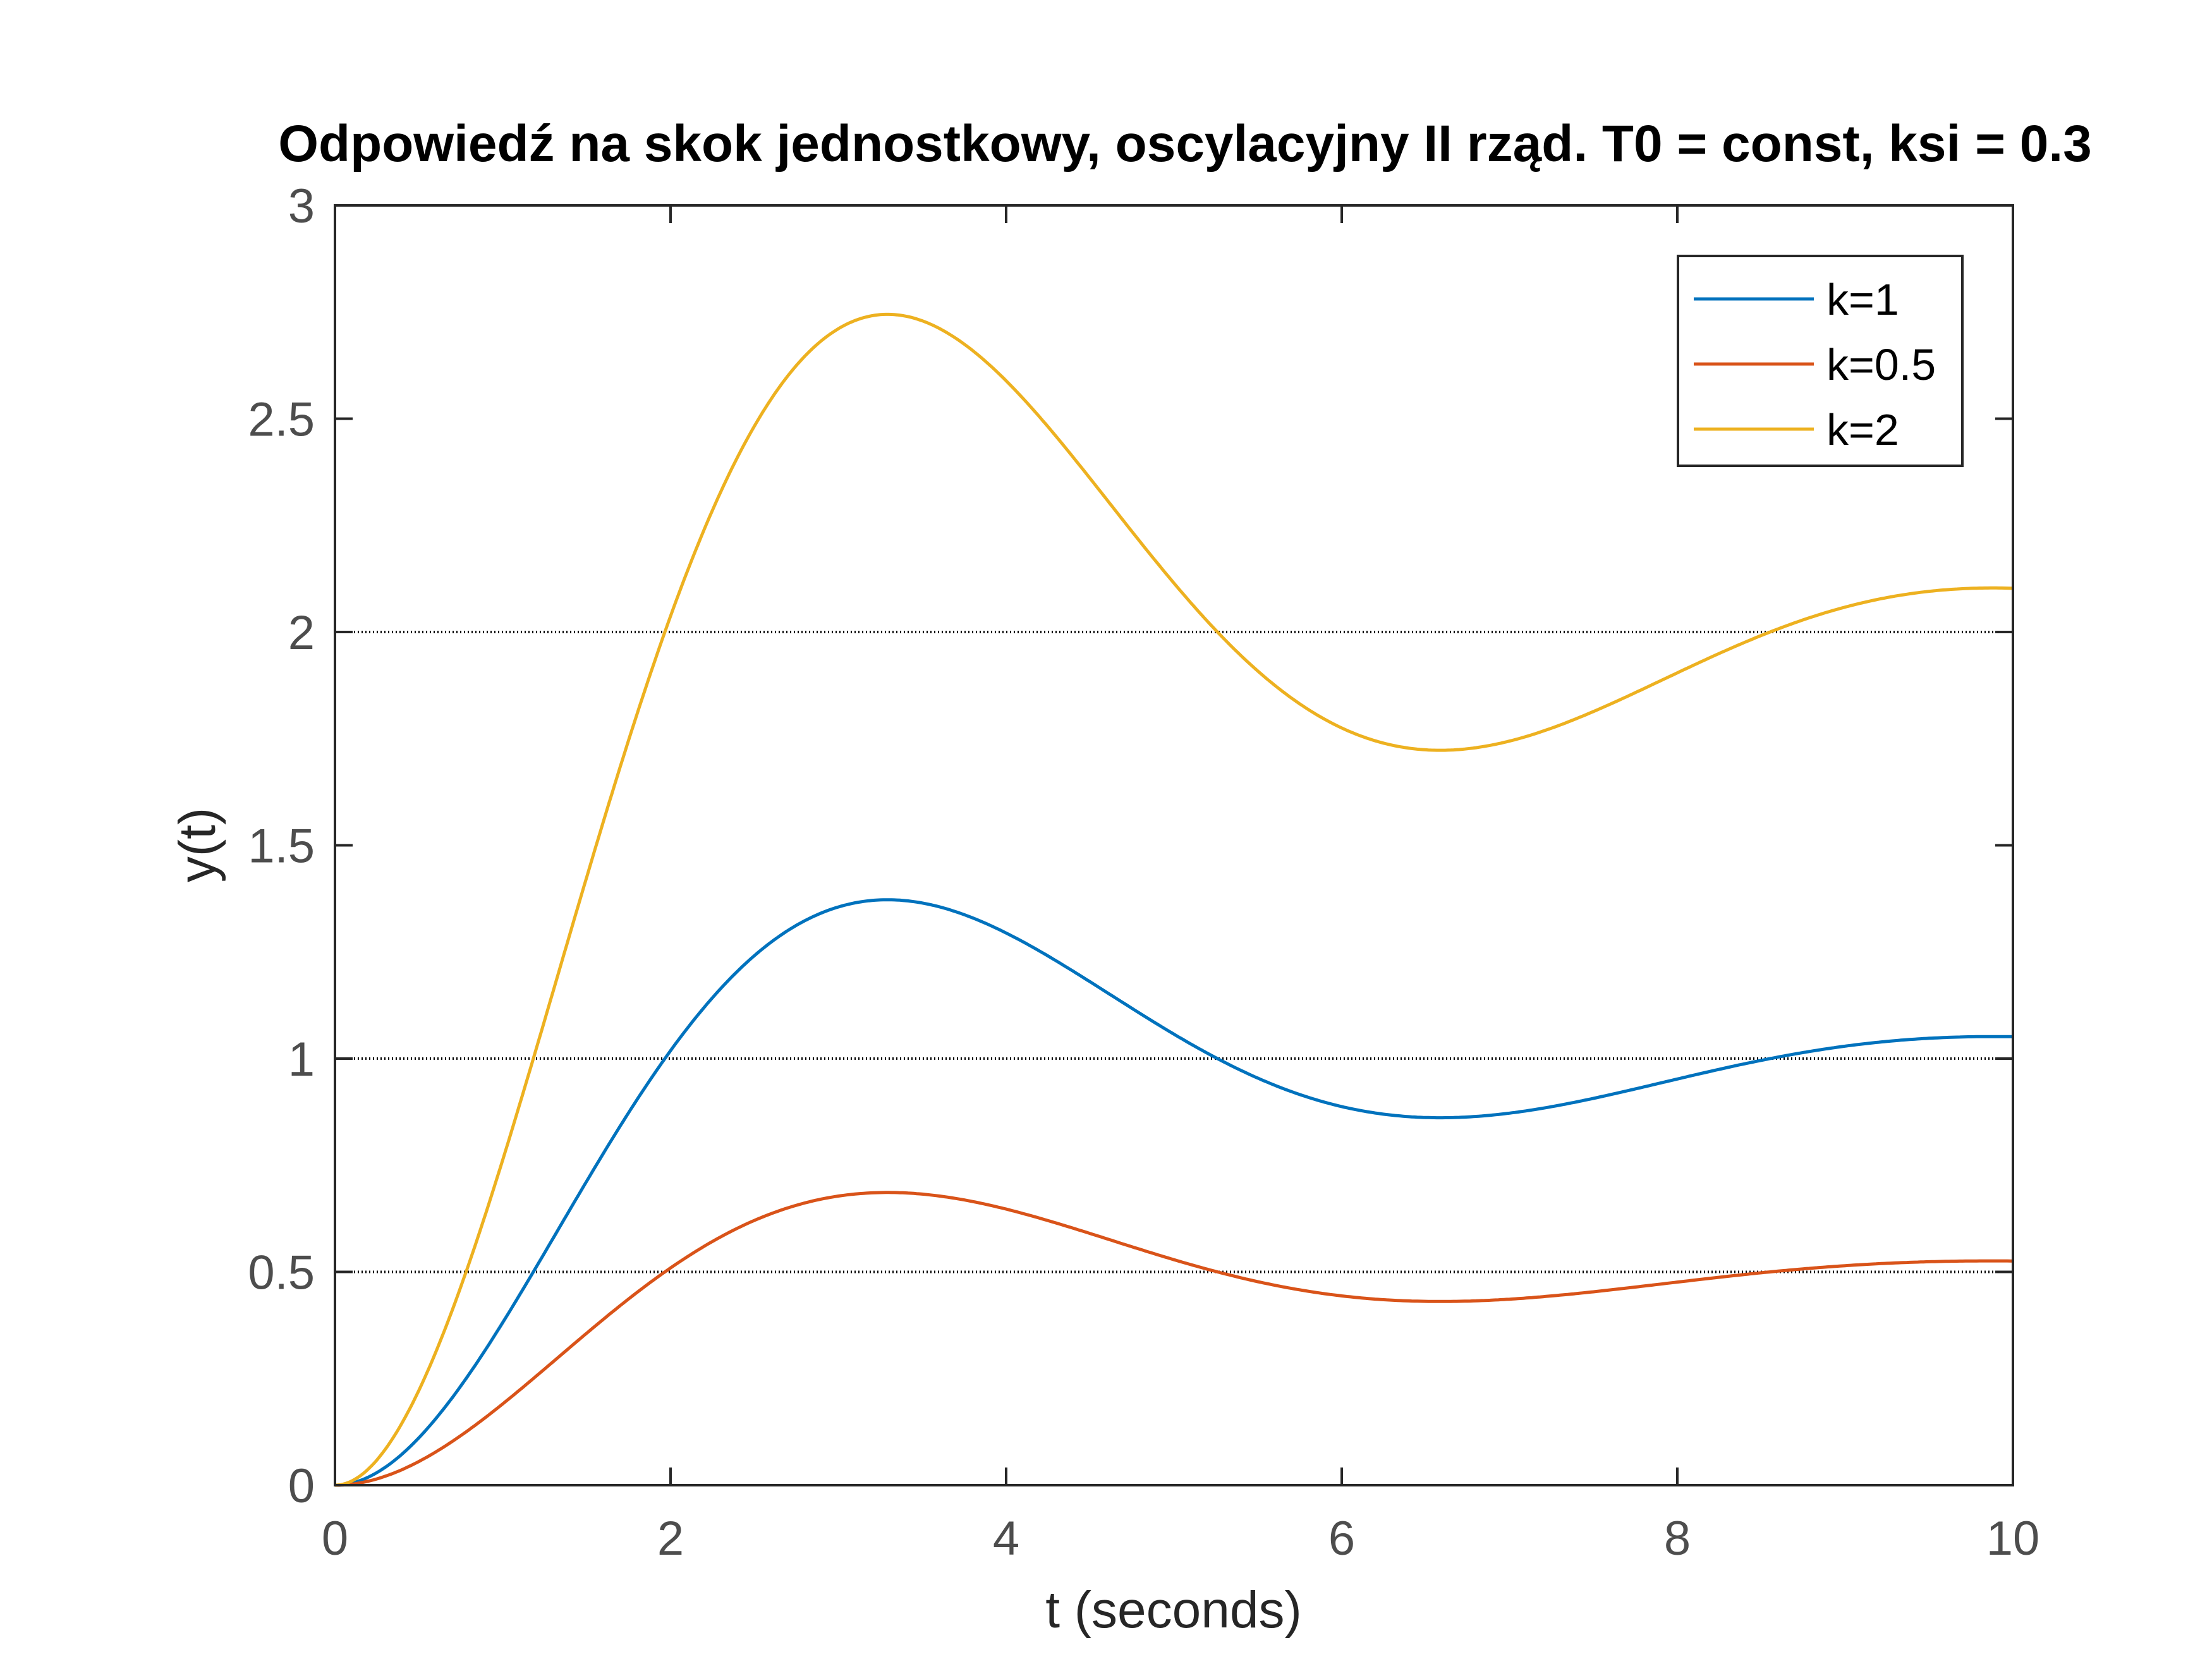 The image size is (2212, 1659). Describe the element at coordinates (1341, 1538) in the screenshot. I see `x-tick-label: 6` at that location.